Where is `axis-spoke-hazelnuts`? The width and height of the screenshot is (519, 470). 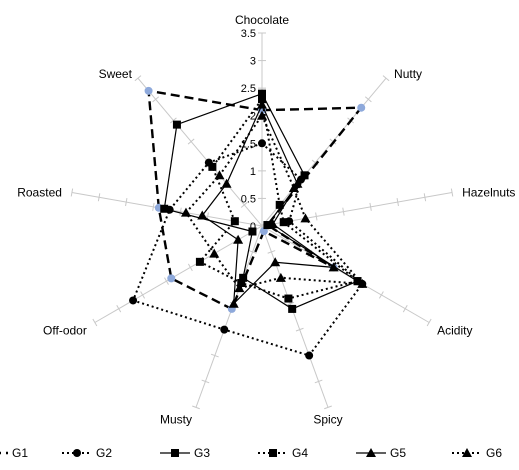 axis-spoke-hazelnuts is located at coordinates (357, 209).